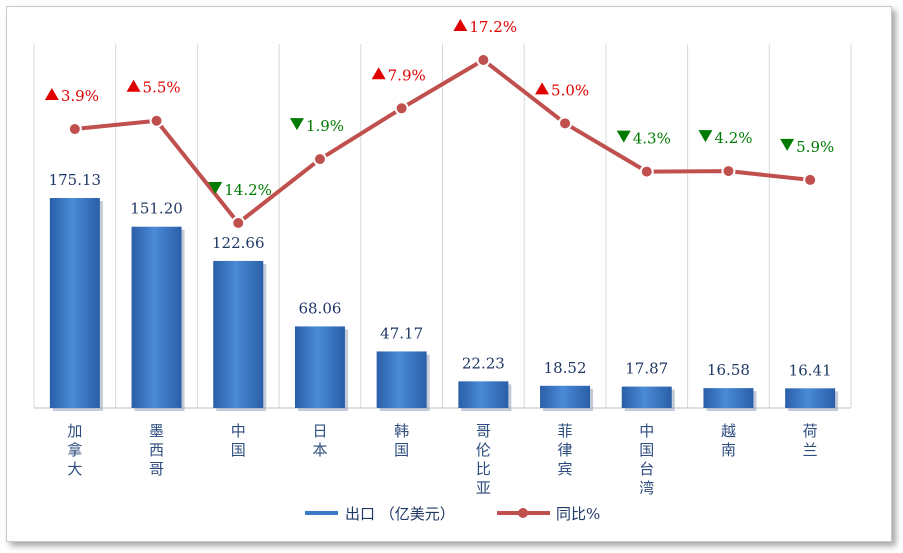 This screenshot has height=553, width=903. What do you see at coordinates (483, 469) in the screenshot?
I see `category-label: 比` at bounding box center [483, 469].